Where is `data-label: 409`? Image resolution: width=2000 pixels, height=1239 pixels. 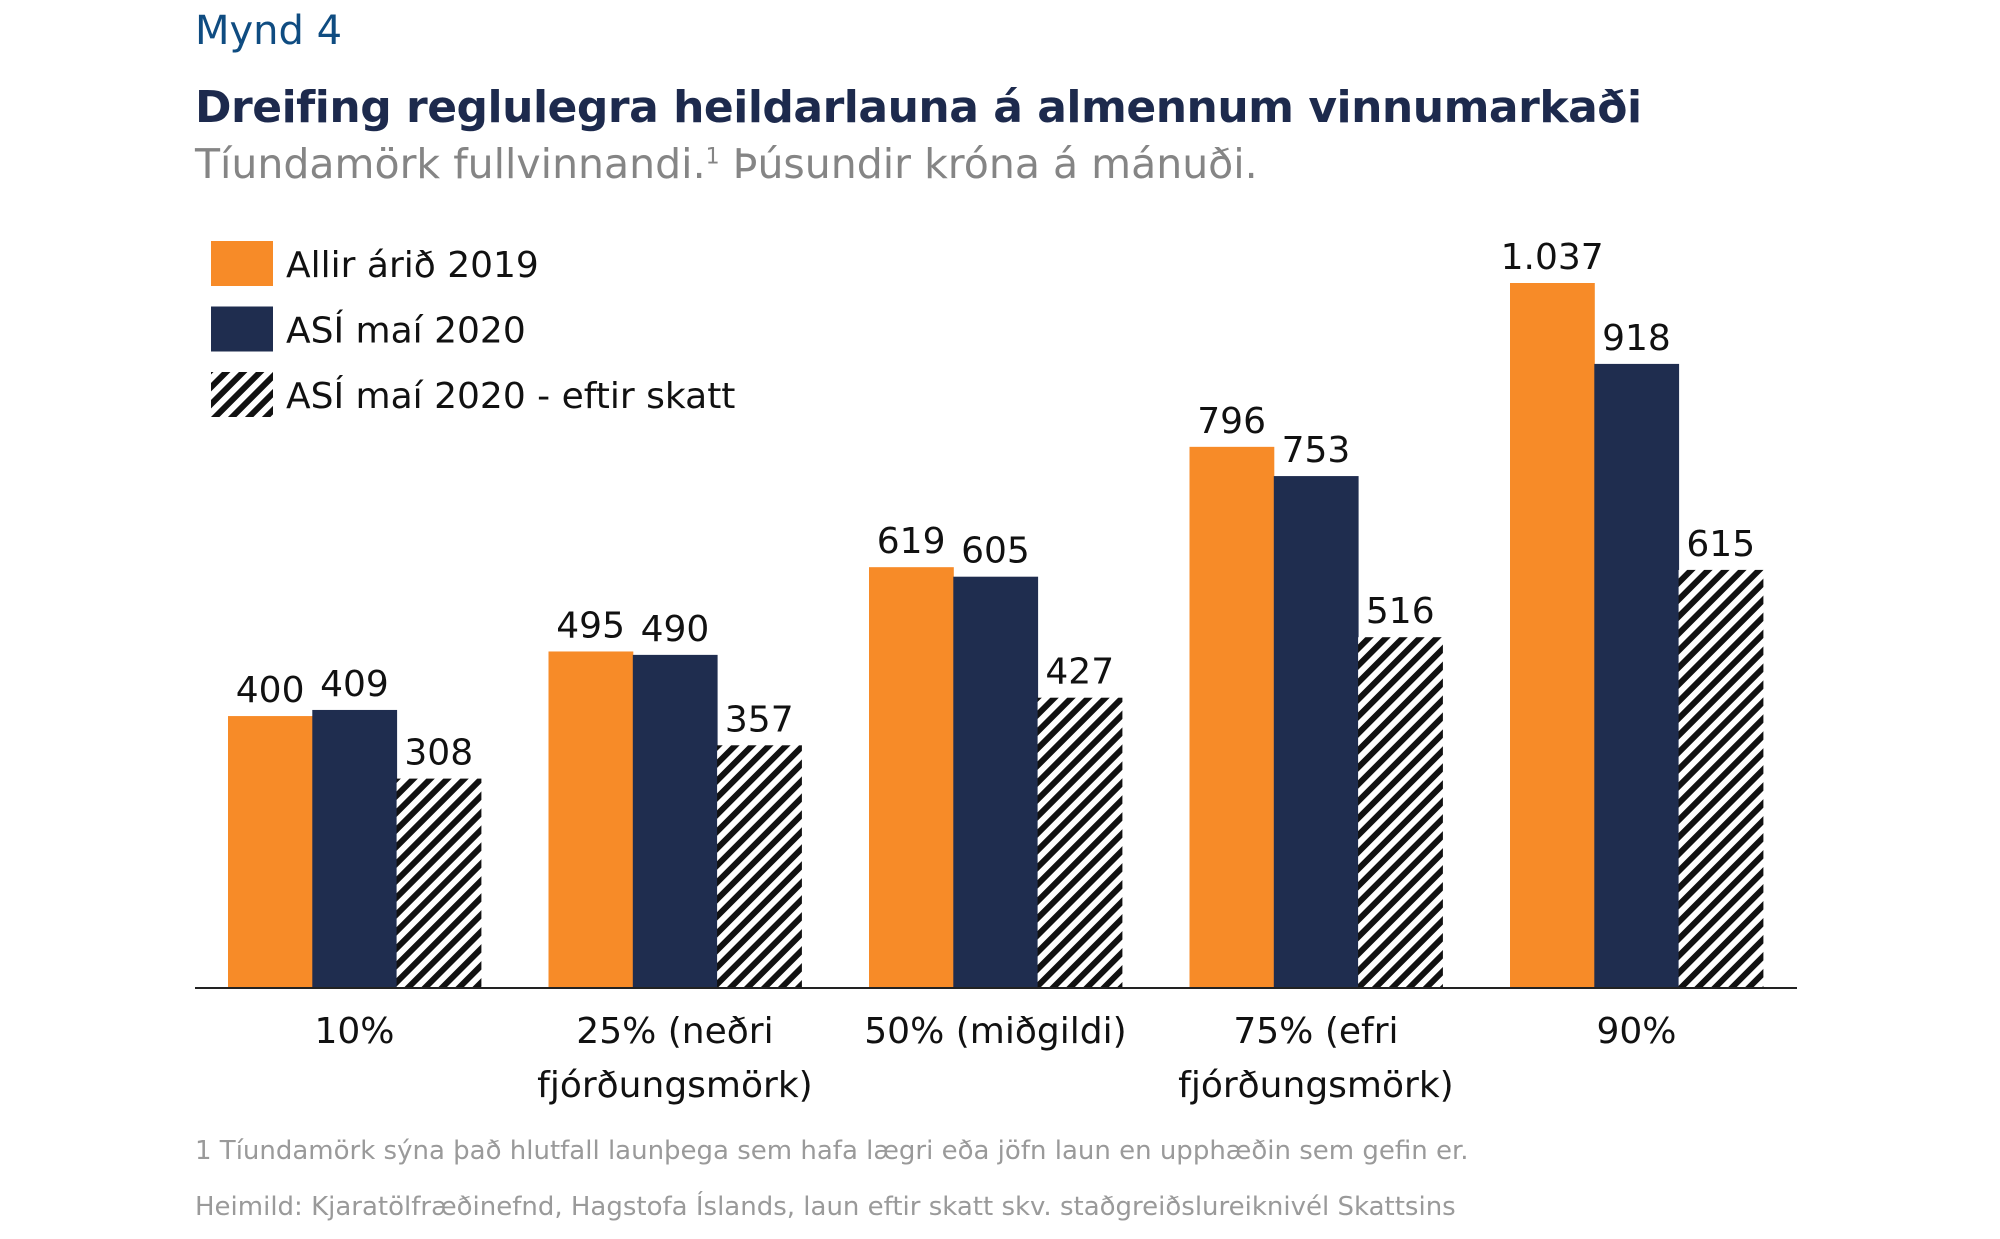
data-label: 409 is located at coordinates (354, 684).